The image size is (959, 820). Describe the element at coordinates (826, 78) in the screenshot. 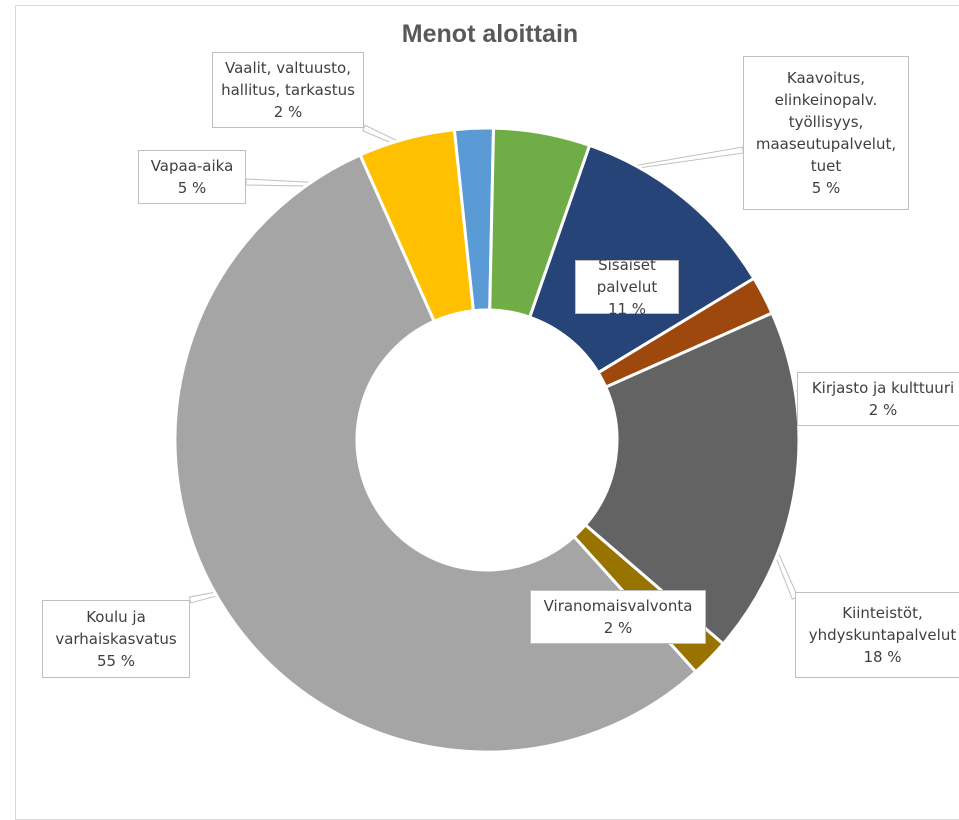

I see `data-label-text: Kaavoitus,` at that location.